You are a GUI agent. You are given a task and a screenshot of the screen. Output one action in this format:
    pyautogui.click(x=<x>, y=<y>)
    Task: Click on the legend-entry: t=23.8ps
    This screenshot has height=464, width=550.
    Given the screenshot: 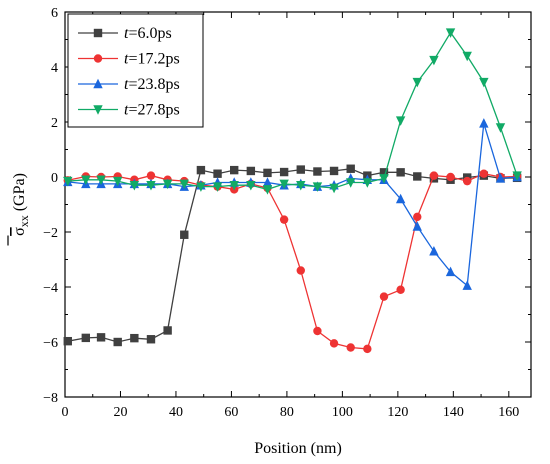 What is the action you would take?
    pyautogui.click(x=129, y=84)
    